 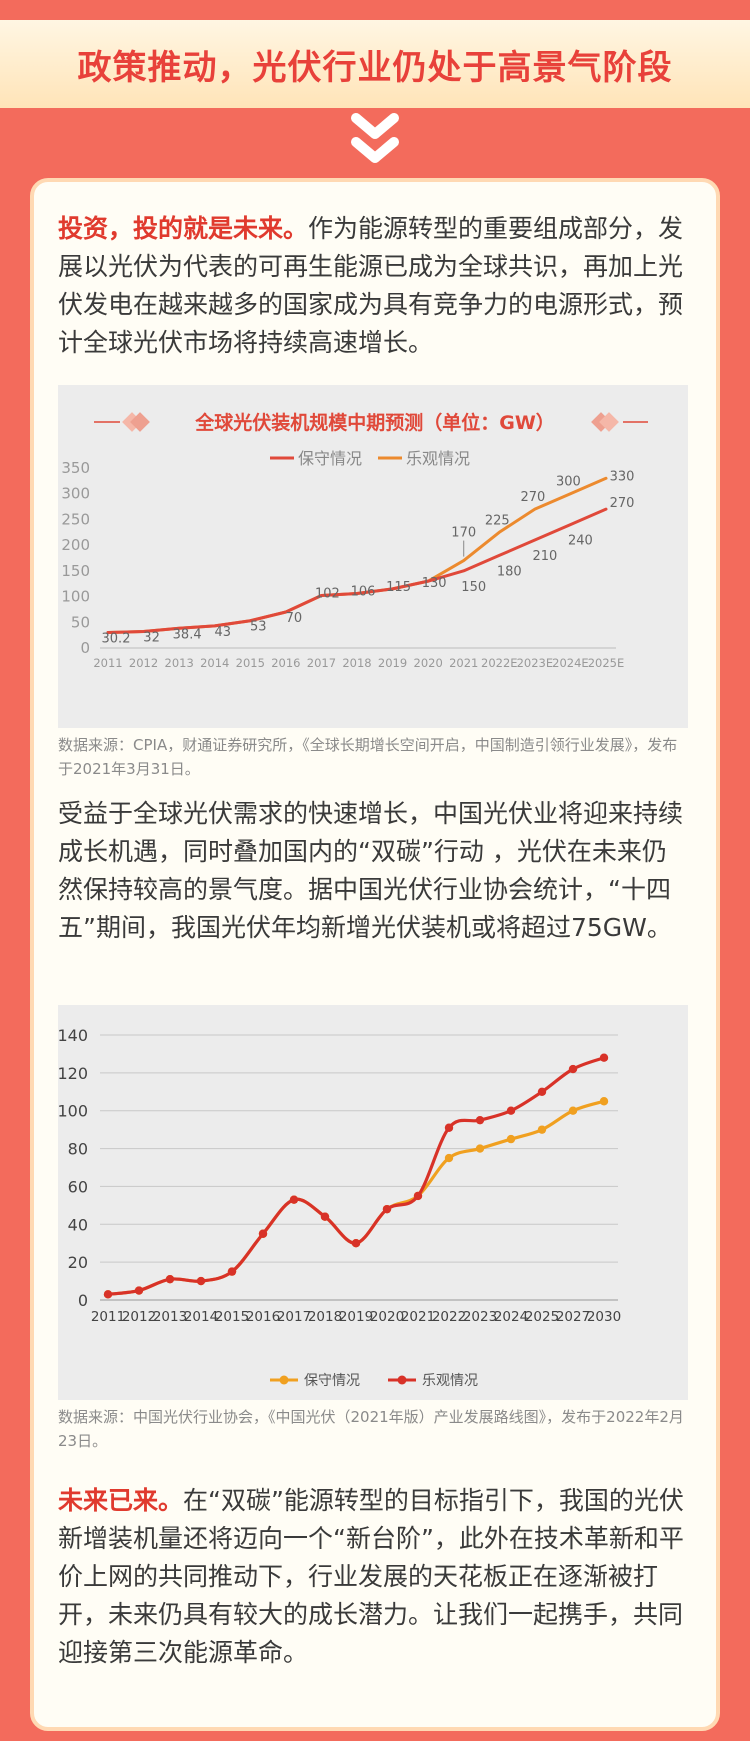 I want to click on y-tick-label: 120, so click(x=73, y=1073).